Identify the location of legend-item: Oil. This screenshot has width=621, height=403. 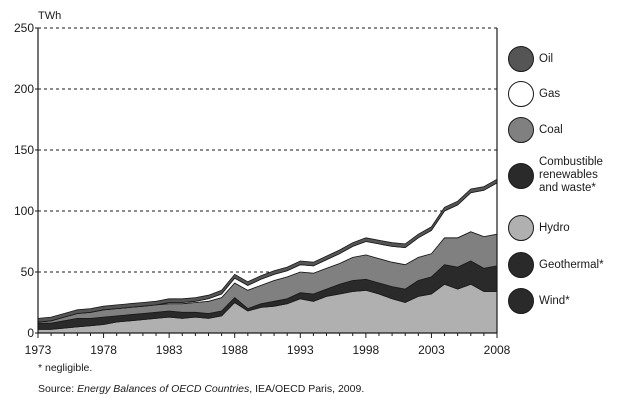
(530, 59).